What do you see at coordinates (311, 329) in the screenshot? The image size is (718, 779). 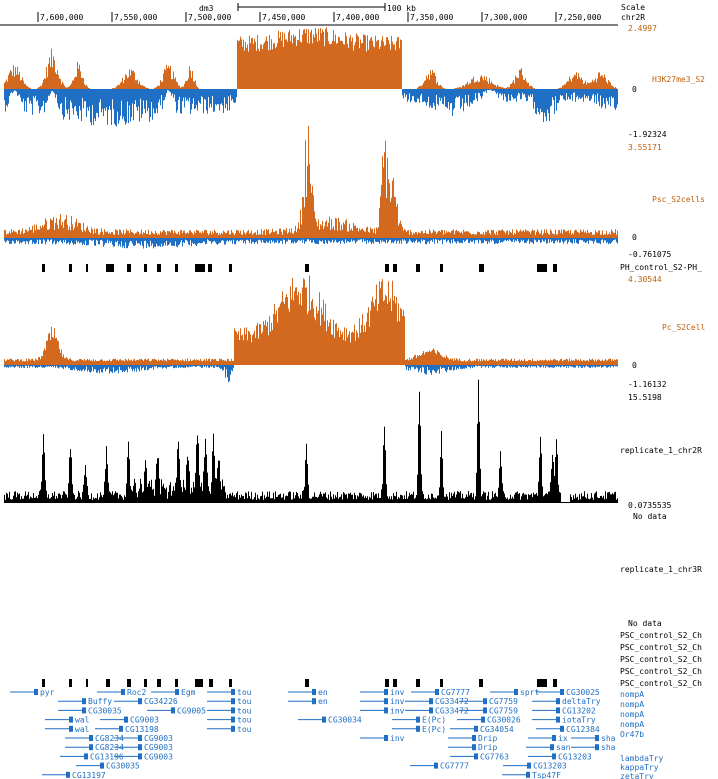 I see `track-pc` at bounding box center [311, 329].